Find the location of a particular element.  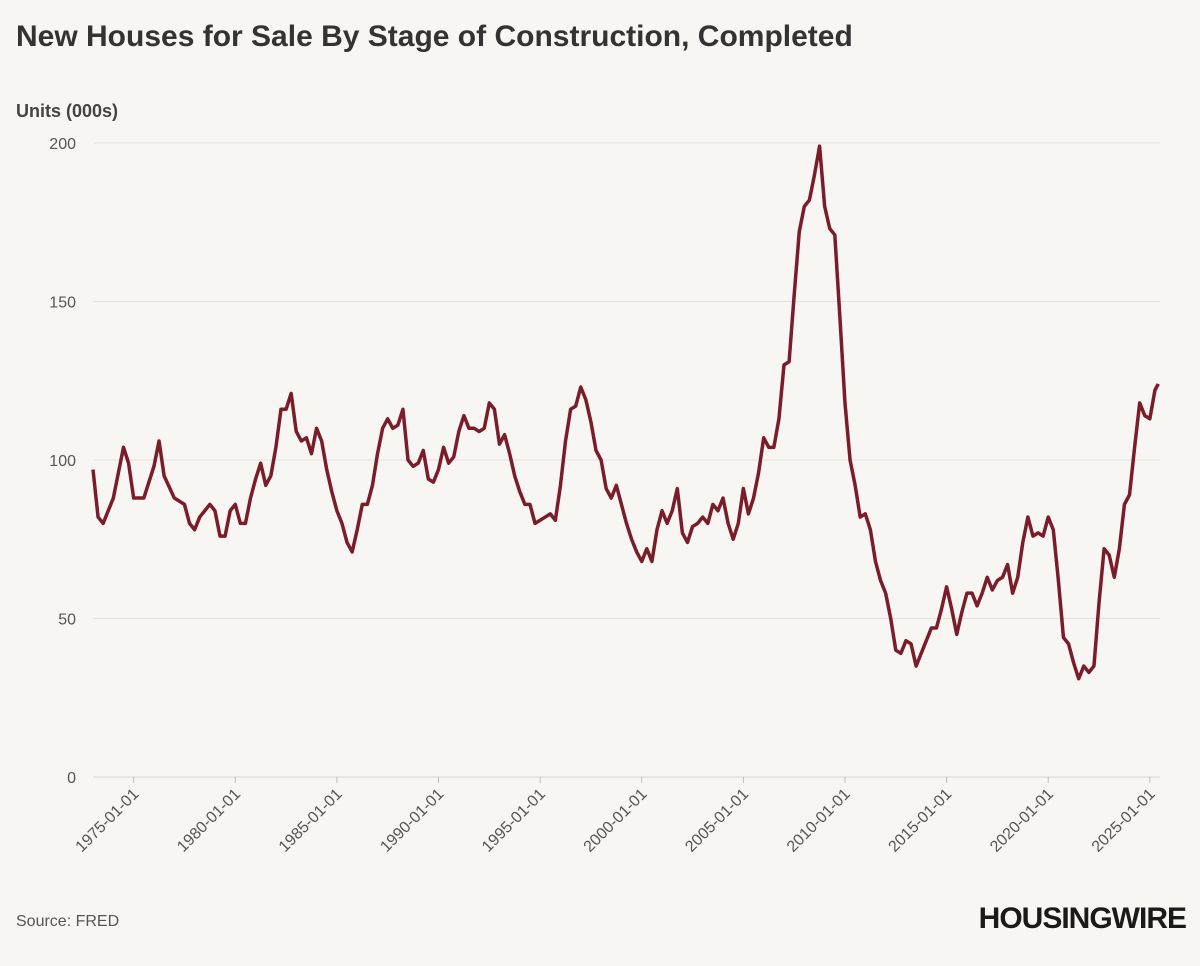

y-tick-label: 0 is located at coordinates (71, 778).